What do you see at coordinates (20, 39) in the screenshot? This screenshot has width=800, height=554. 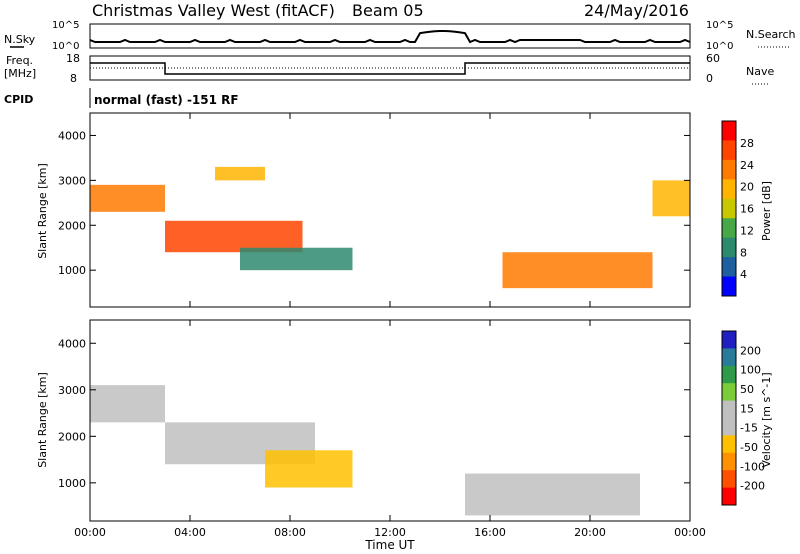 I see `nsky-label: N.Sky` at bounding box center [20, 39].